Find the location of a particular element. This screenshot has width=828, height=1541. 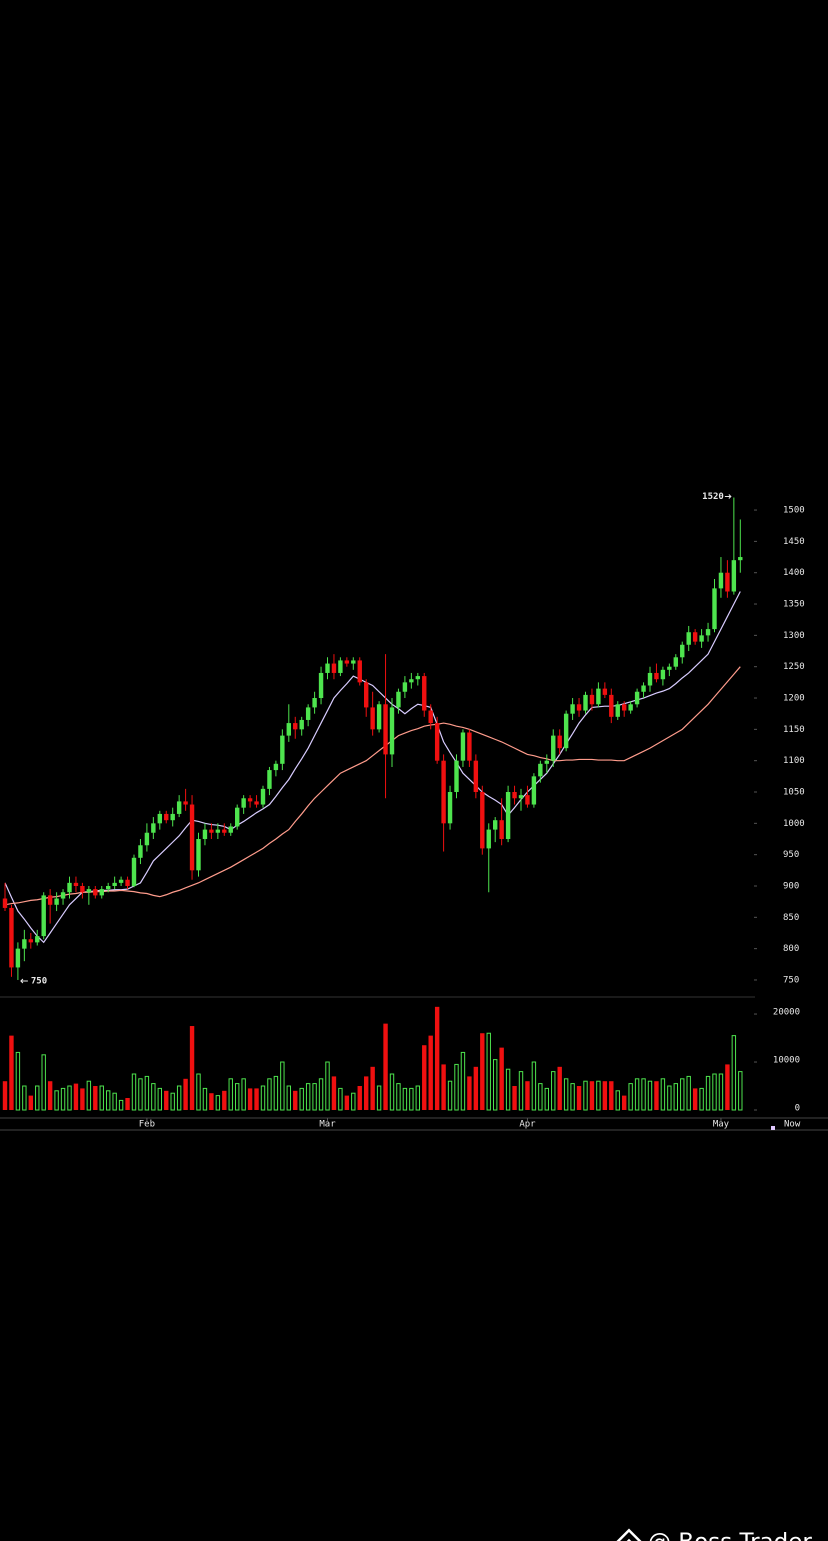

now-marker is located at coordinates (773, 1128).